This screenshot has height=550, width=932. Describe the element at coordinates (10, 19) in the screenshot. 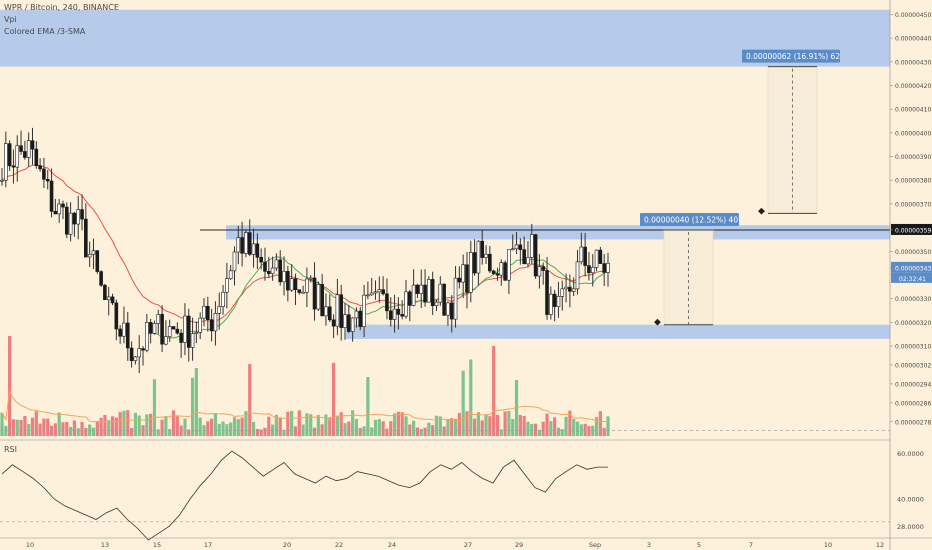

I see `indicator-vpi: Vpi` at that location.